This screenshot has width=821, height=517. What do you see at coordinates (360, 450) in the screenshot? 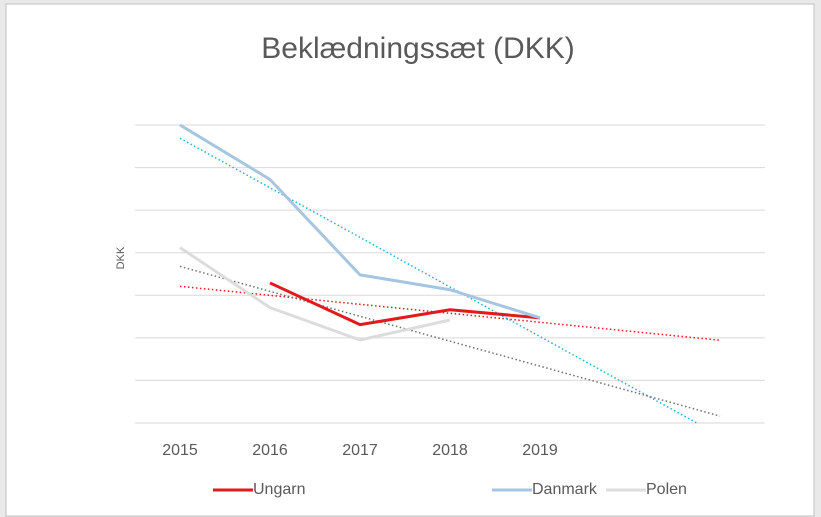
I see `x-tick-label: 2017` at bounding box center [360, 450].